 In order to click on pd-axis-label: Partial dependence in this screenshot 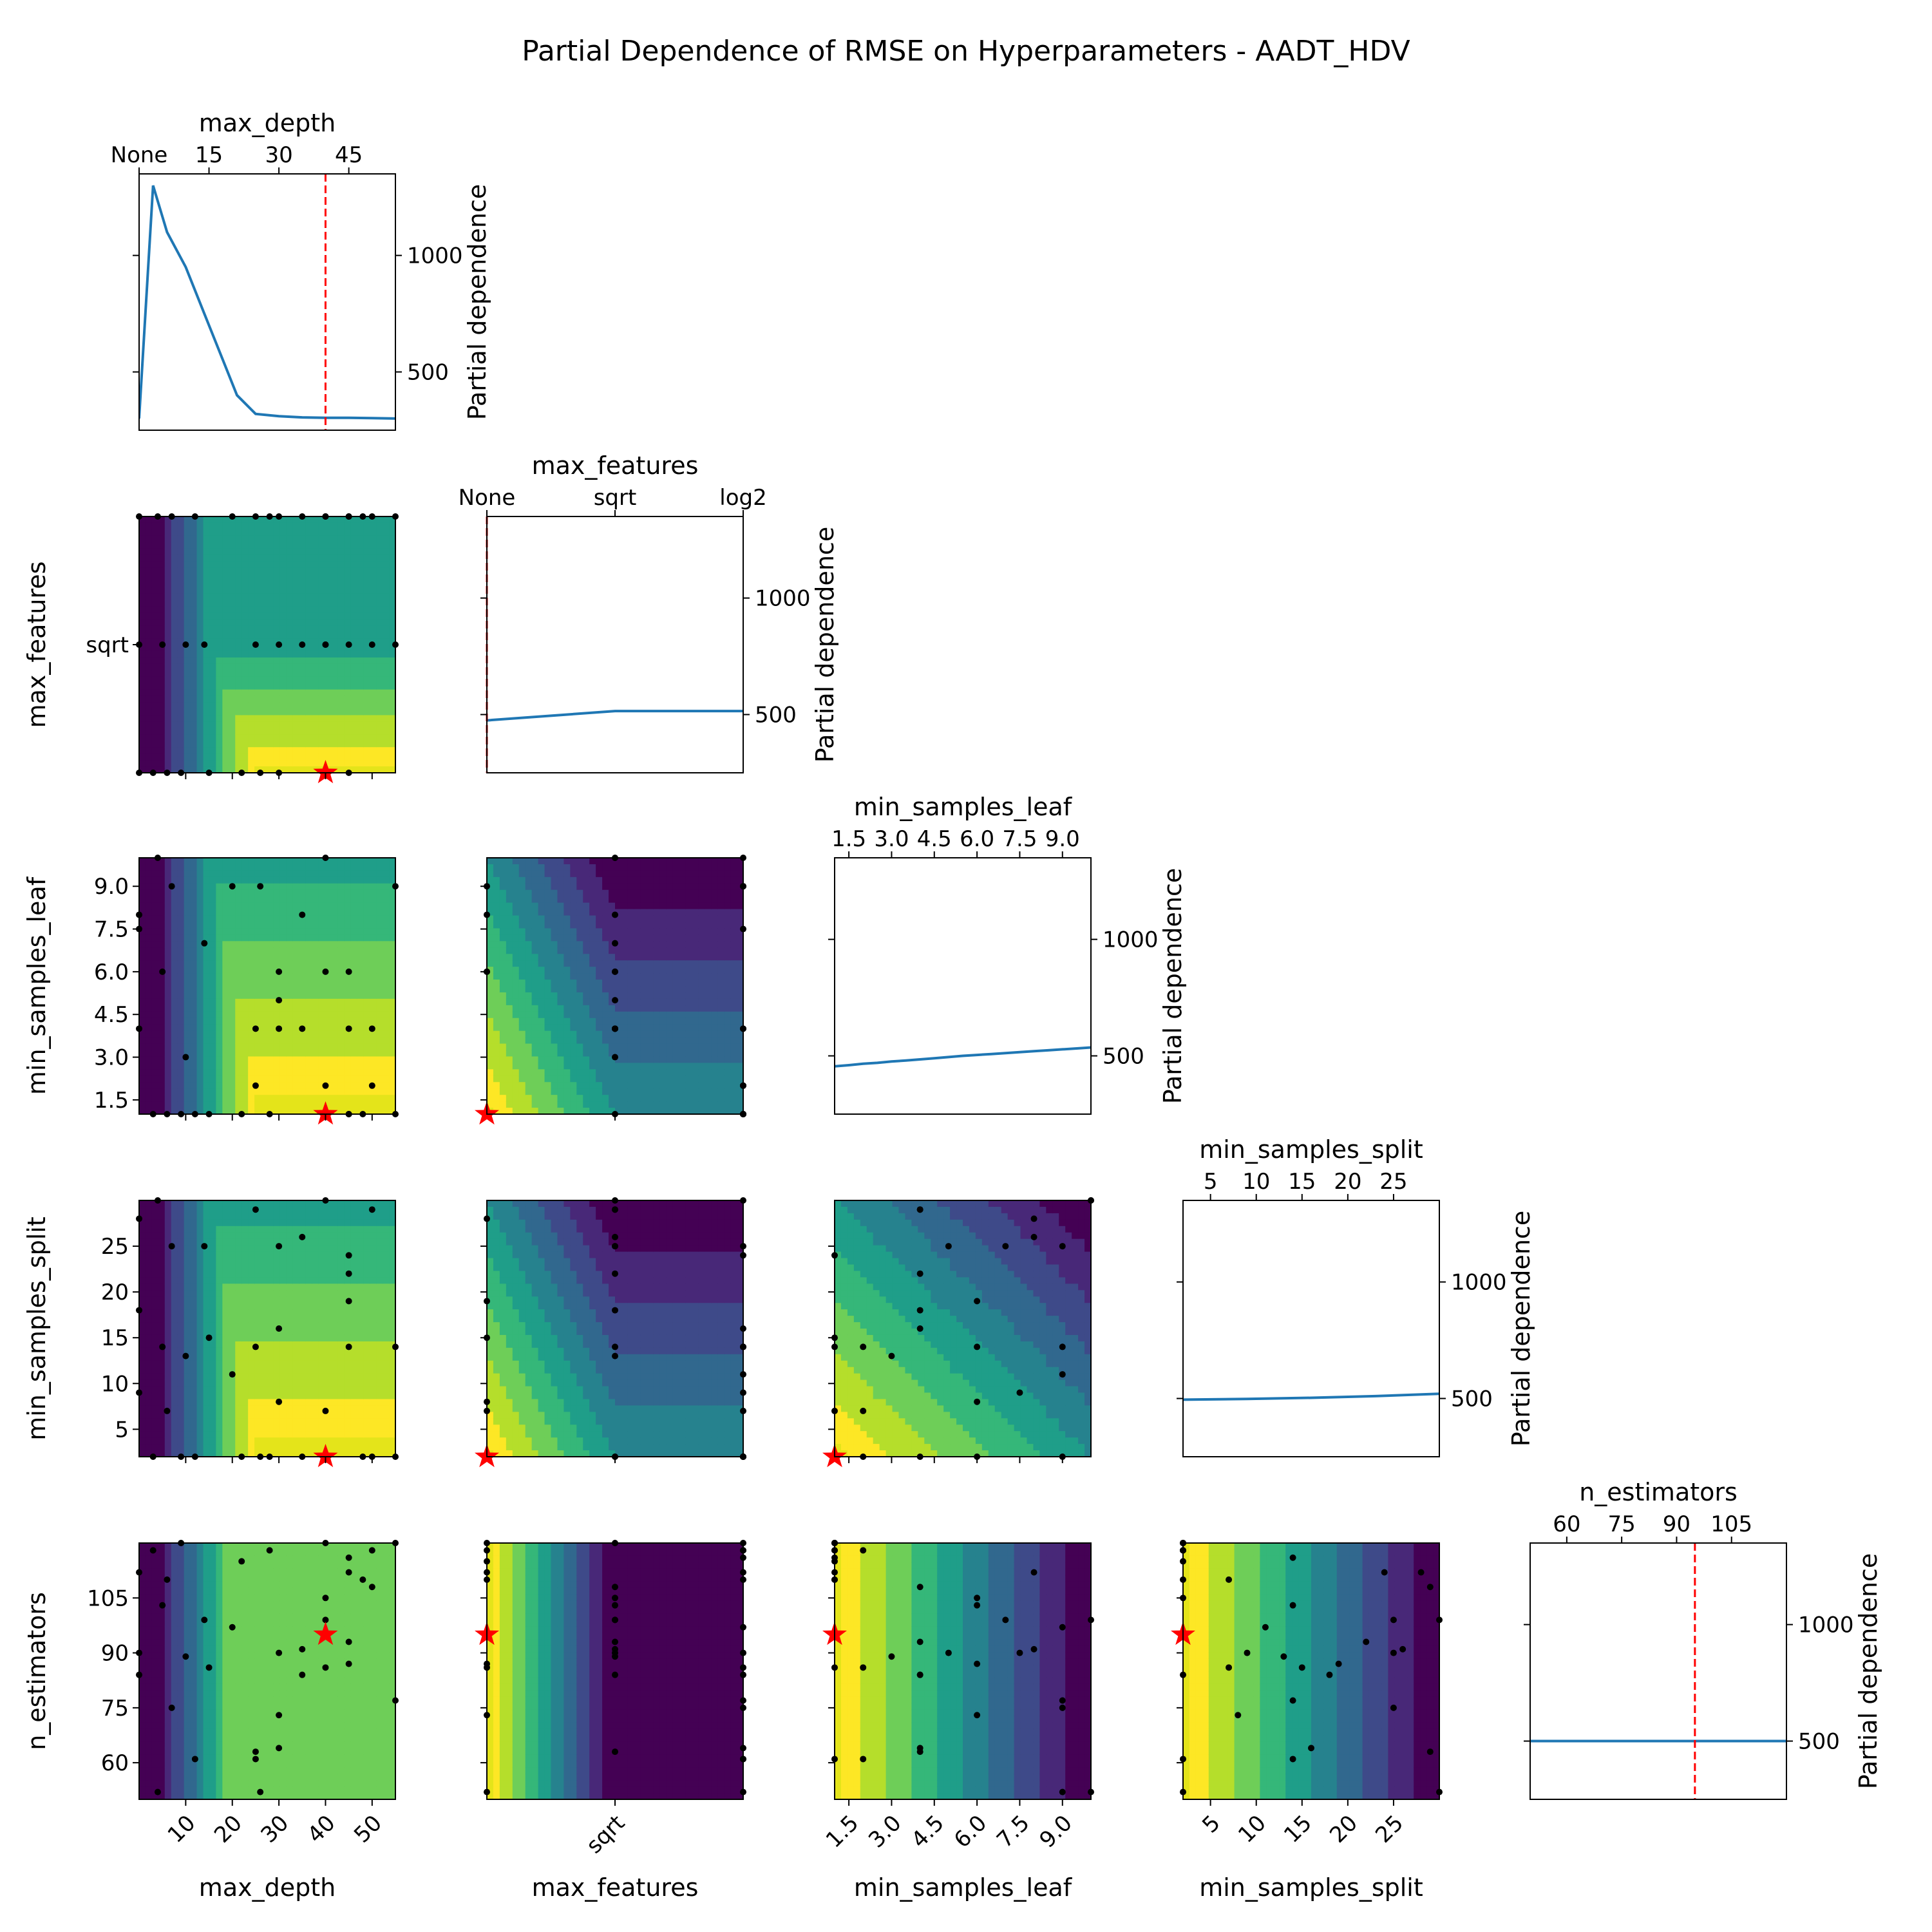, I will do `click(477, 302)`.